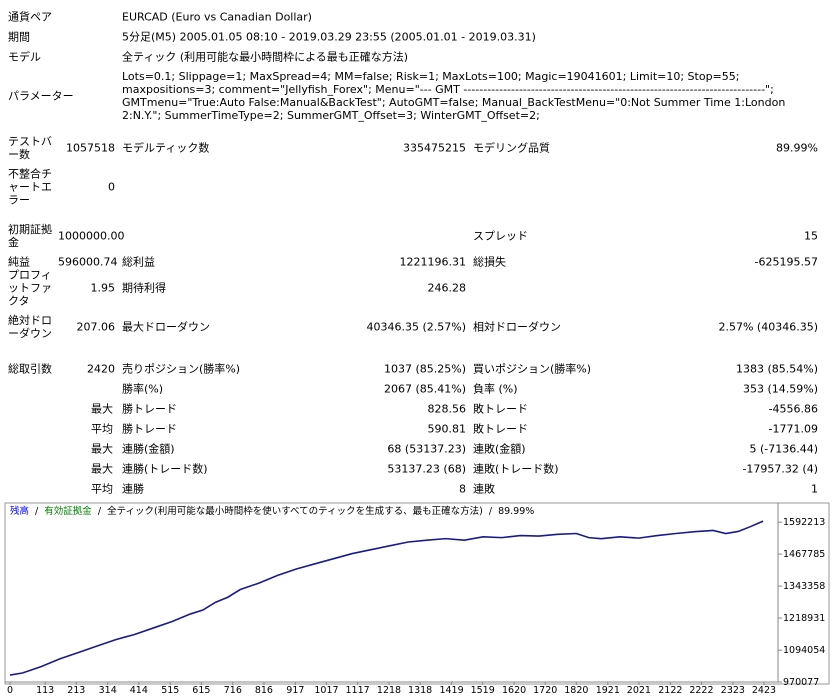 The image size is (833, 700). I want to click on stat-value: 828.56, so click(447, 409).